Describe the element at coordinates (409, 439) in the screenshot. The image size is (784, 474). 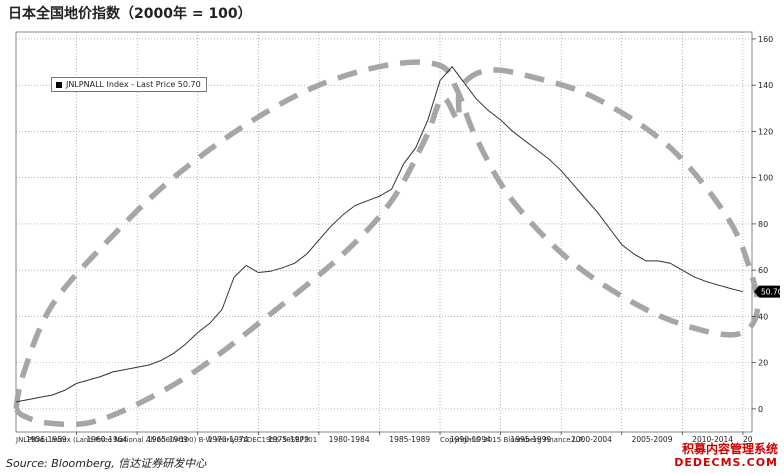
I see `x-tick-label: 1985-1989` at that location.